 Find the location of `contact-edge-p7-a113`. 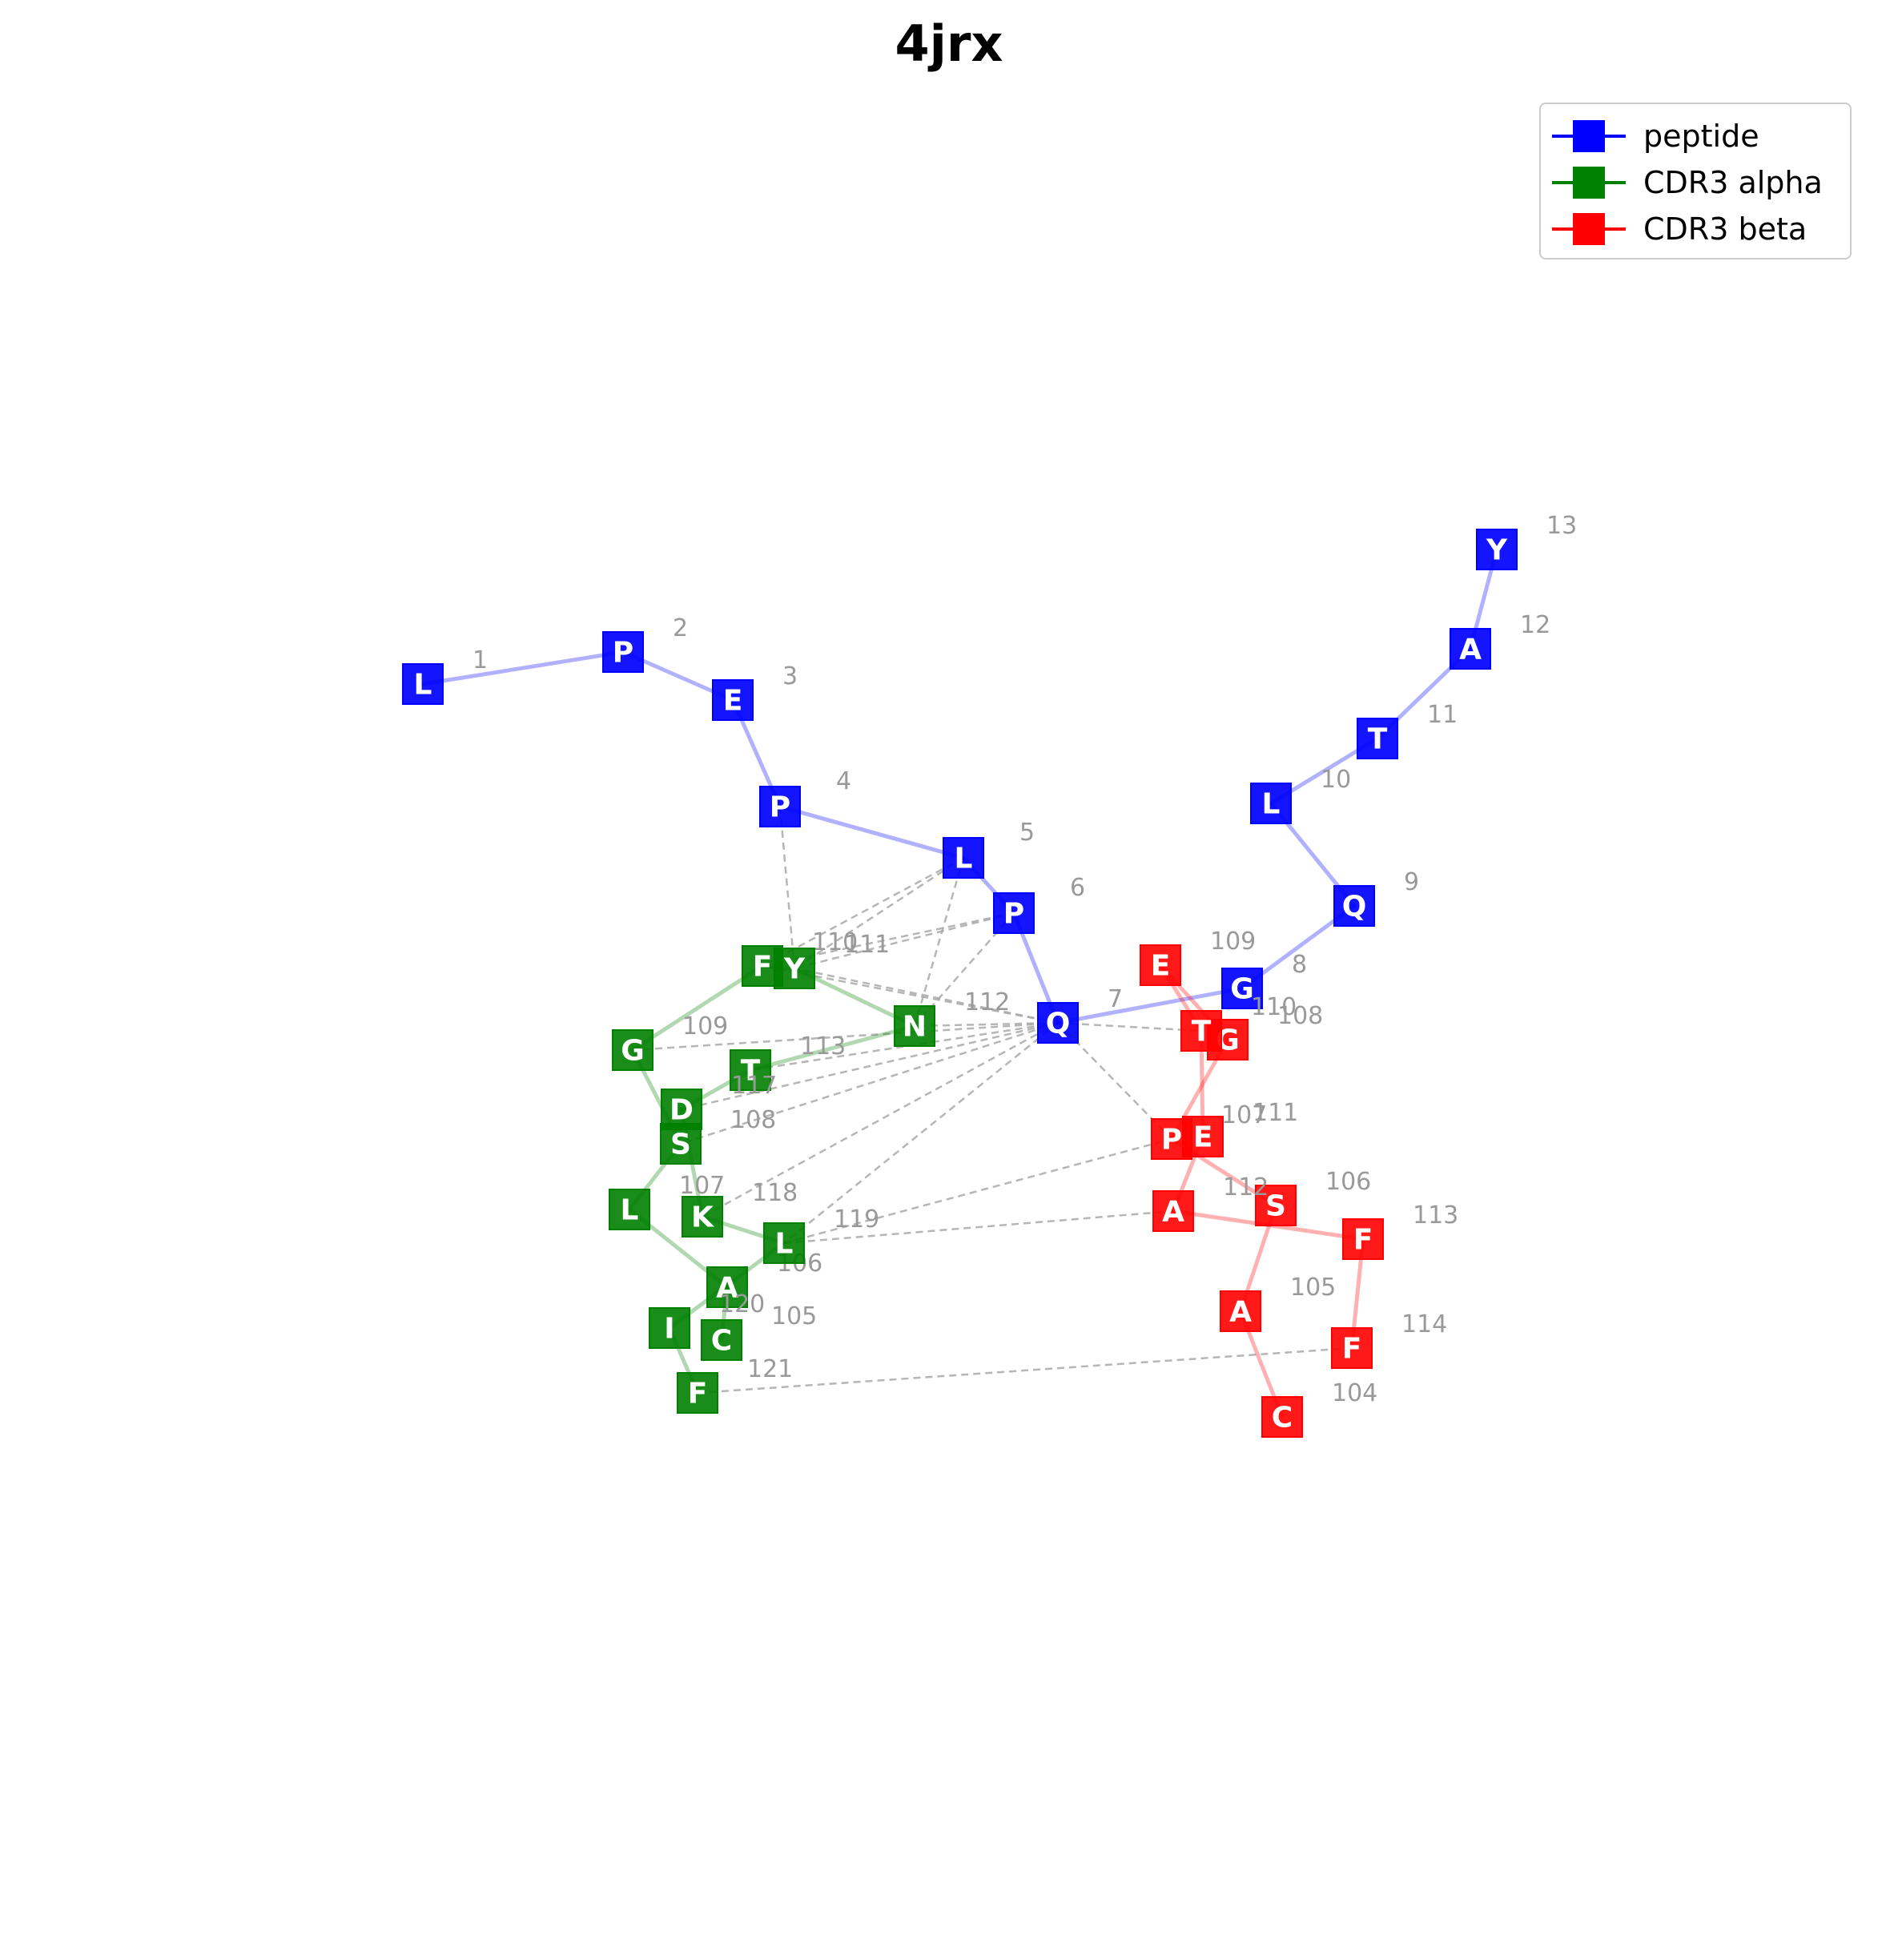

contact-edge-p7-a113 is located at coordinates (905, 1047).